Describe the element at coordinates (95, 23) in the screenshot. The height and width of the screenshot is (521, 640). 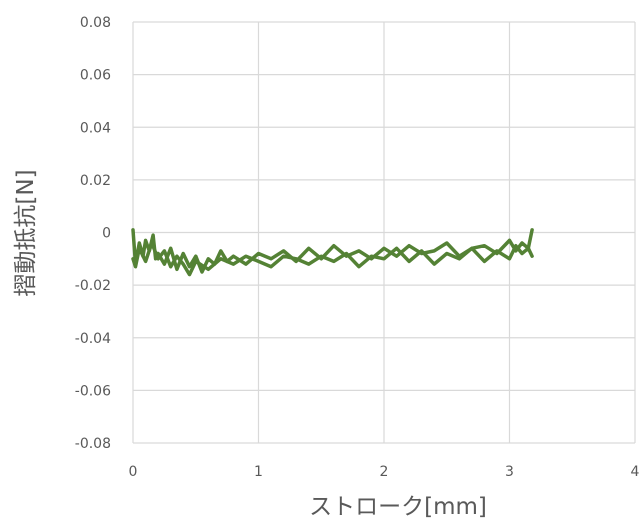
I see `y-tick-label: 0.08` at that location.